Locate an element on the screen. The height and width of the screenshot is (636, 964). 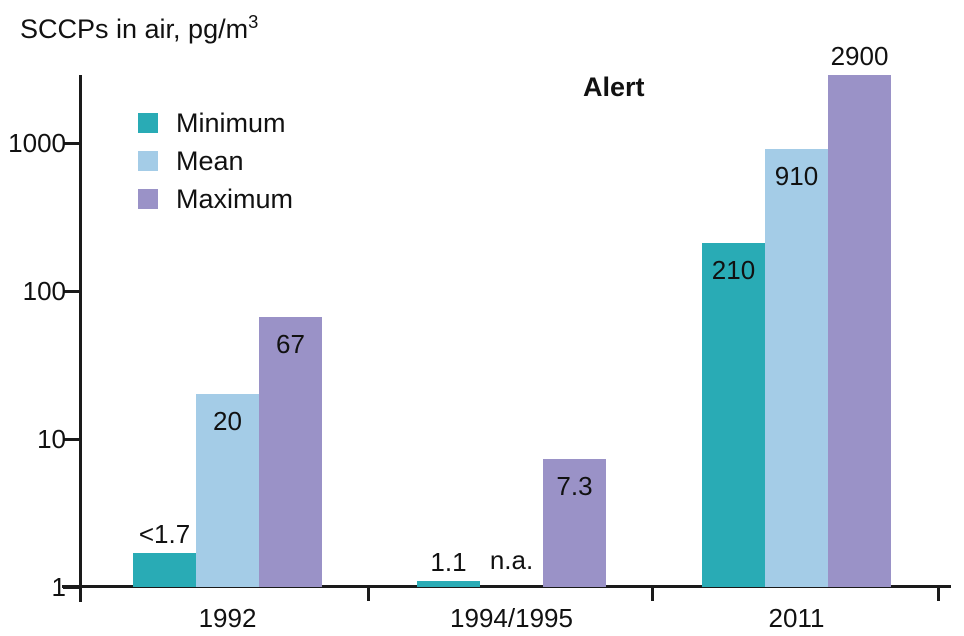
x-category-label: 1994/1995 is located at coordinates (511, 618).